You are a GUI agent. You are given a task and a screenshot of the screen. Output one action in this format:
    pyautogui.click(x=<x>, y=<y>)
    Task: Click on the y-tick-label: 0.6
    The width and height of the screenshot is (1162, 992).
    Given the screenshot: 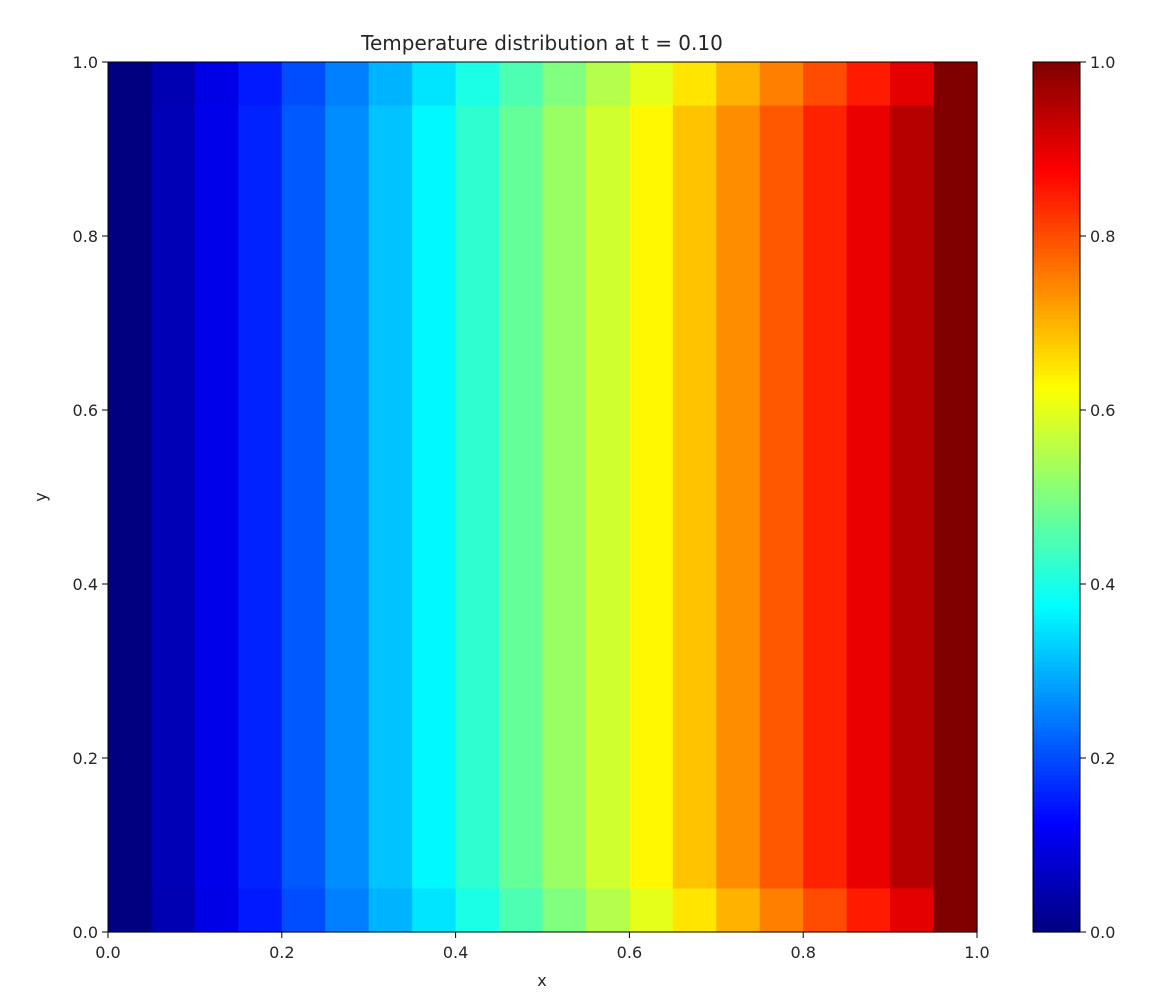 What is the action you would take?
    pyautogui.click(x=85, y=410)
    